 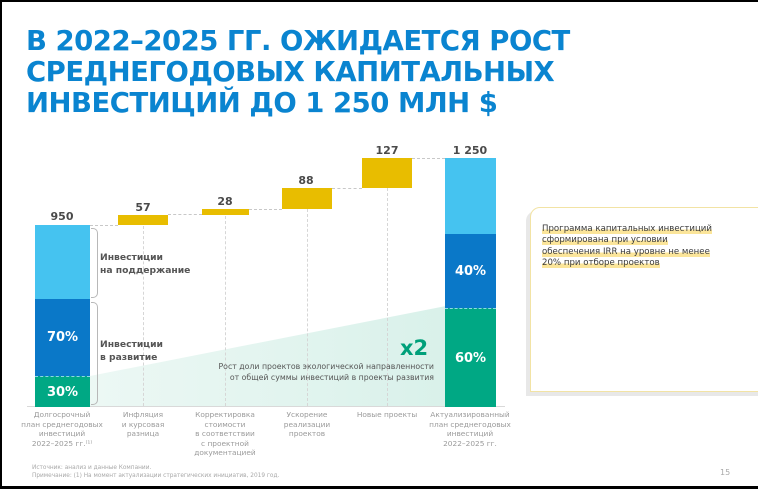 What do you see at coordinates (470, 150) in the screenshot?
I see `bar-value-label: 1 250` at bounding box center [470, 150].